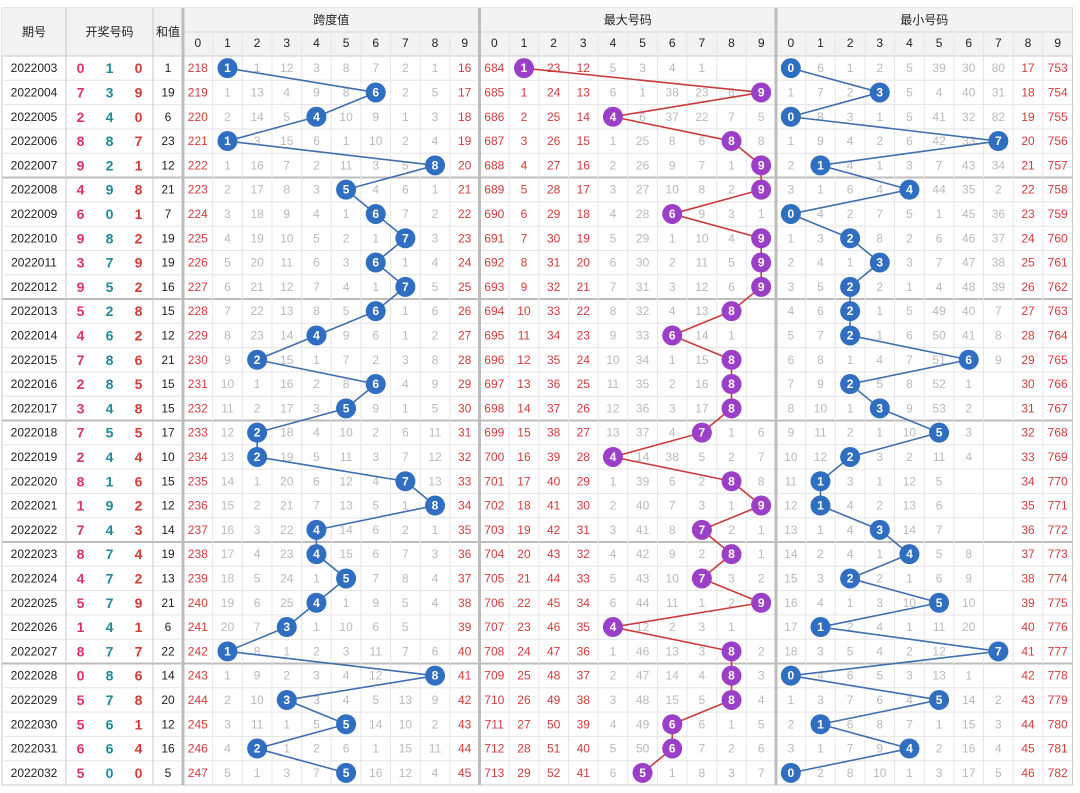 The width and height of the screenshot is (1080, 793). I want to click on draw-number: 0, so click(110, 773).